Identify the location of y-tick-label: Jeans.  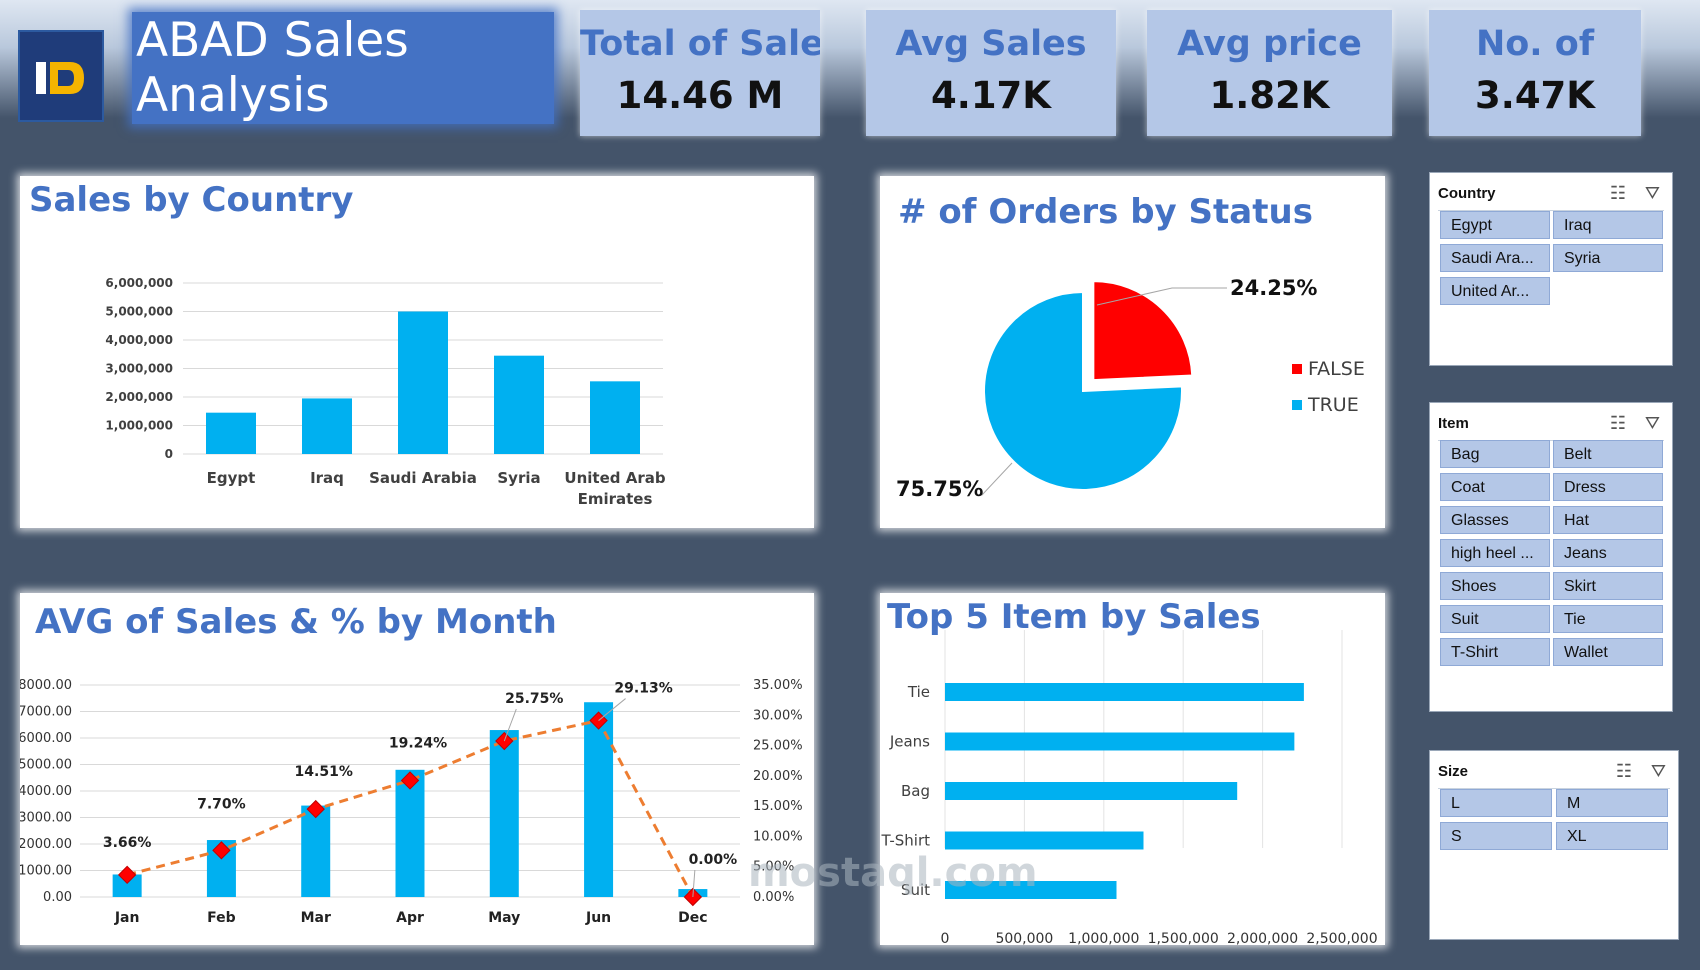
(909, 742).